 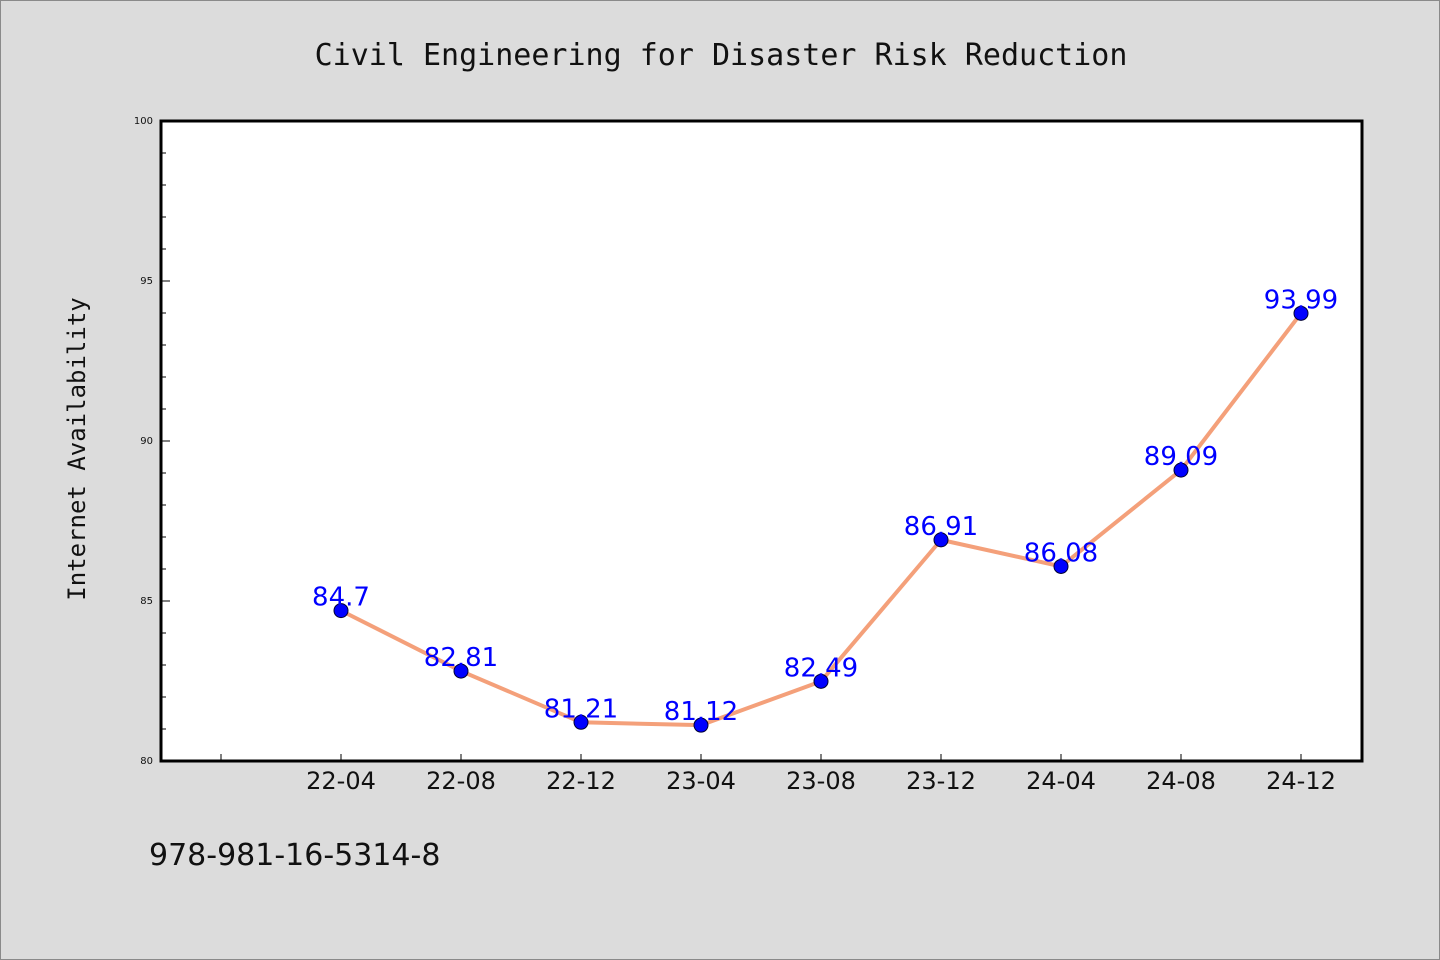 I want to click on data-label: 81.12, so click(x=701, y=712).